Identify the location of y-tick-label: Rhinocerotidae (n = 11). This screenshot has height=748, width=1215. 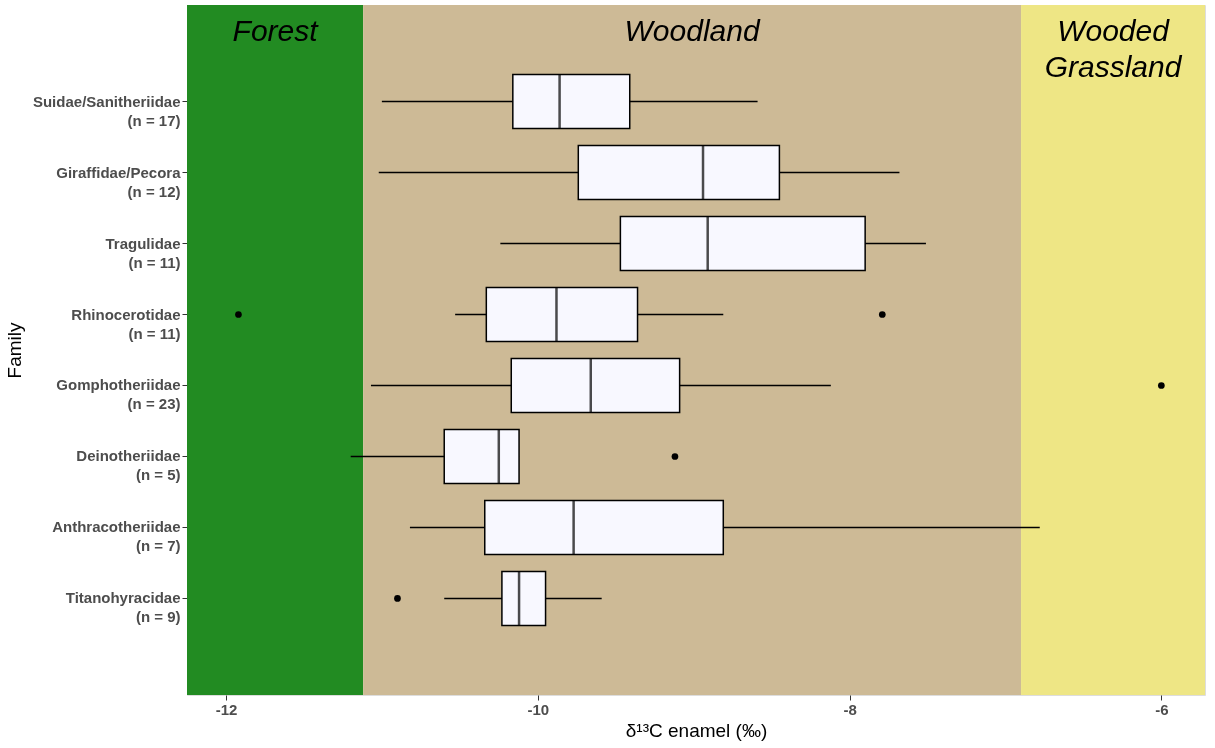
(126, 323).